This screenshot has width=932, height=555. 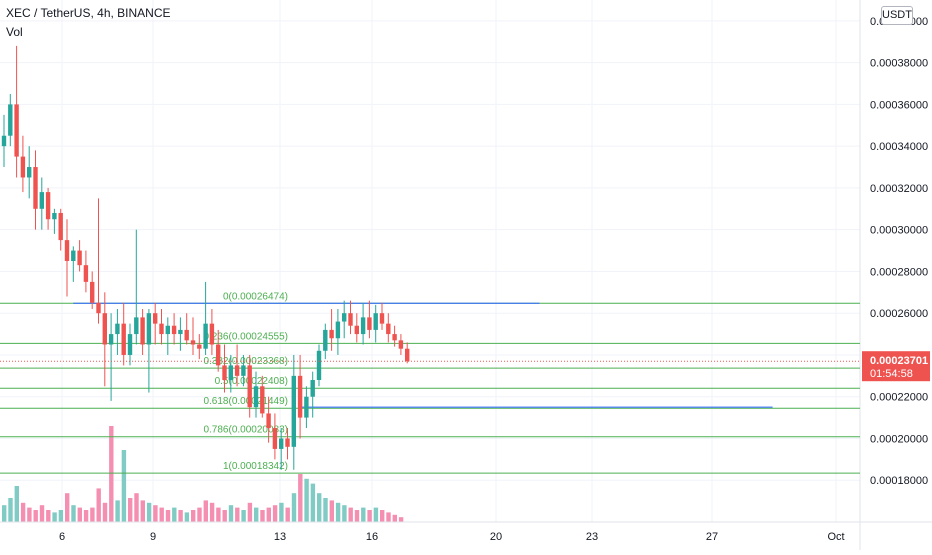 I want to click on price-tick-label: 0.00020000, so click(x=899, y=439).